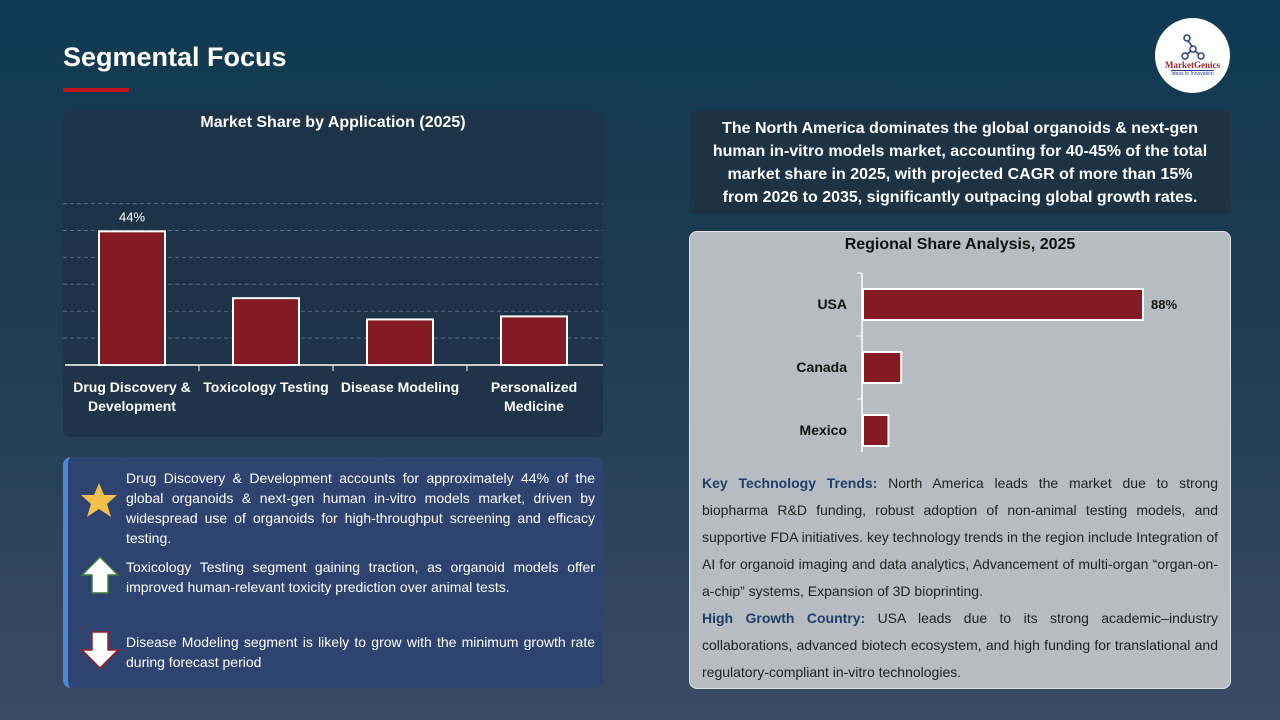  What do you see at coordinates (986, 362) in the screenshot?
I see `regional-bar-chart: USA 88% Canada Mexico` at bounding box center [986, 362].